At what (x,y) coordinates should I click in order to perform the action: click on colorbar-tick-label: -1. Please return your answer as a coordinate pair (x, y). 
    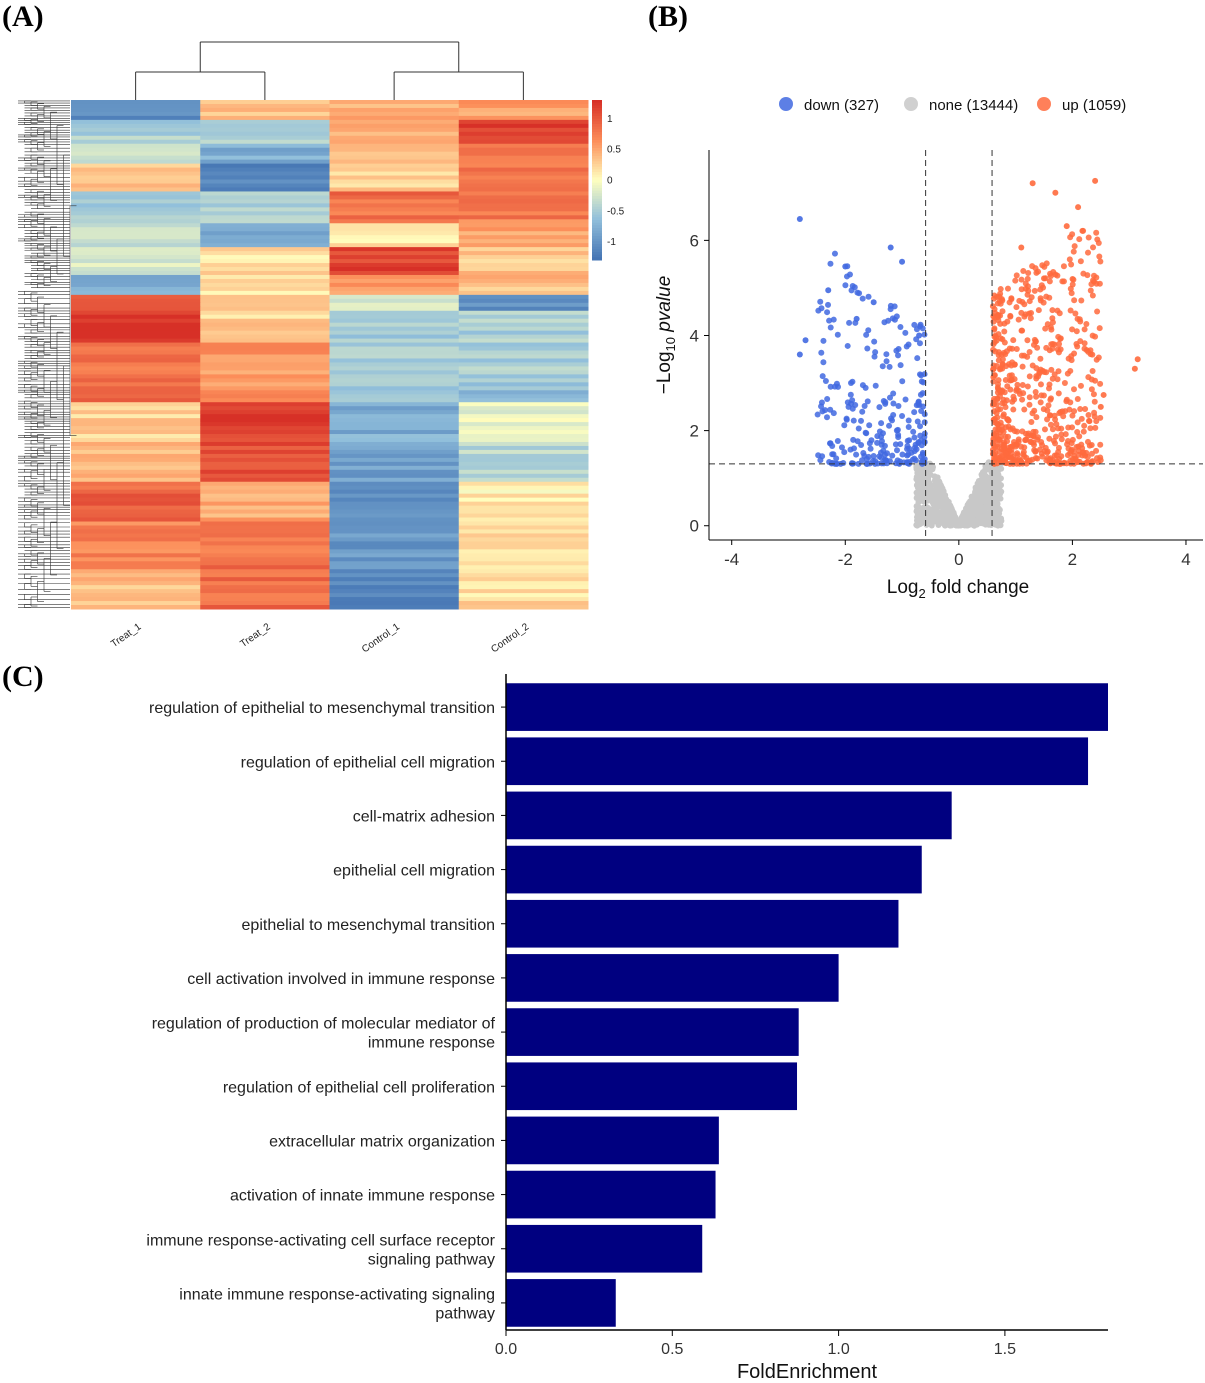
    Looking at the image, I should click on (611, 242).